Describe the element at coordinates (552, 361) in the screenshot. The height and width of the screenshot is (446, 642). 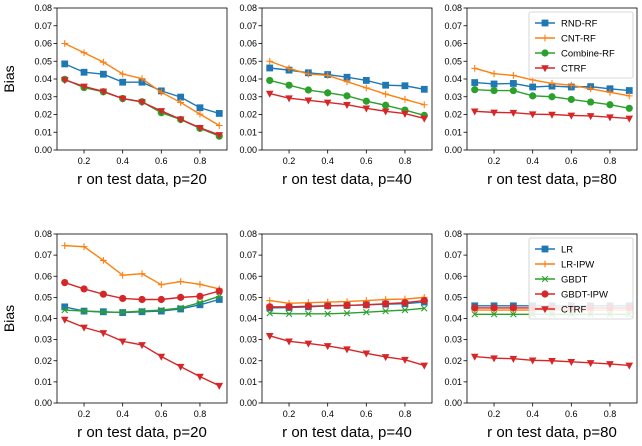
I see `series-ctrf` at that location.